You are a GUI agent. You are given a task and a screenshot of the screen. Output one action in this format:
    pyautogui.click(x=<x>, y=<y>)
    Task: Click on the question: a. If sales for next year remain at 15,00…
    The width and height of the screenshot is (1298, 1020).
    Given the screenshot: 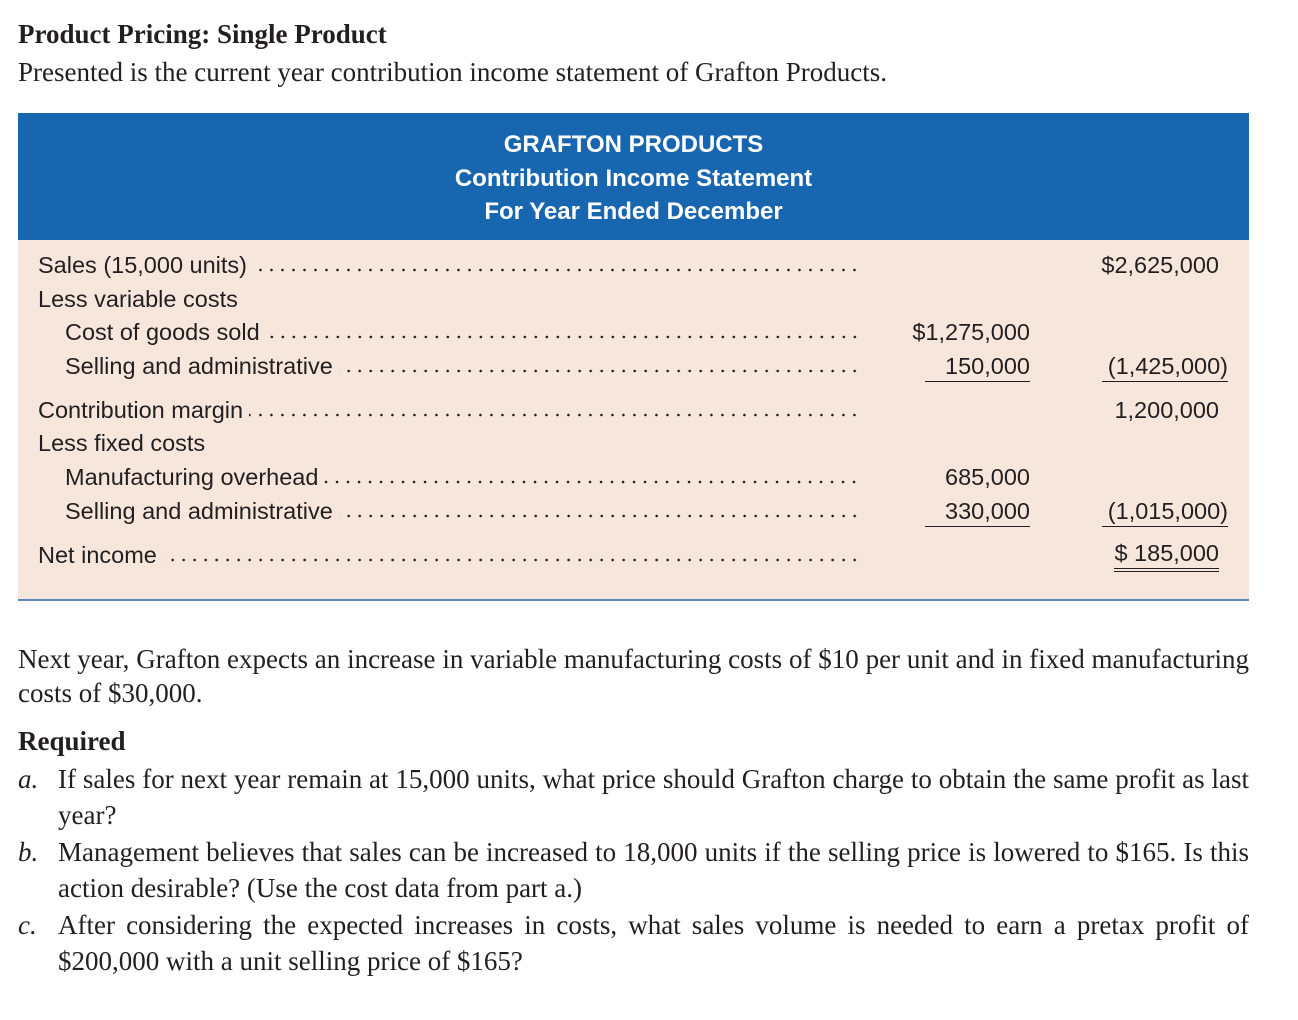 What is the action you would take?
    pyautogui.click(x=633, y=797)
    